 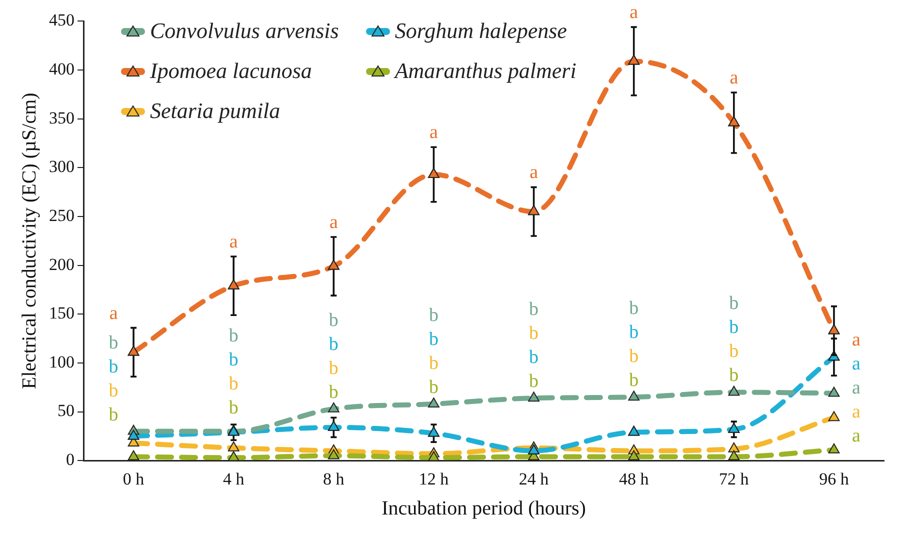 What do you see at coordinates (231, 71) in the screenshot?
I see `legend-label: Ipomoea lacunosa` at bounding box center [231, 71].